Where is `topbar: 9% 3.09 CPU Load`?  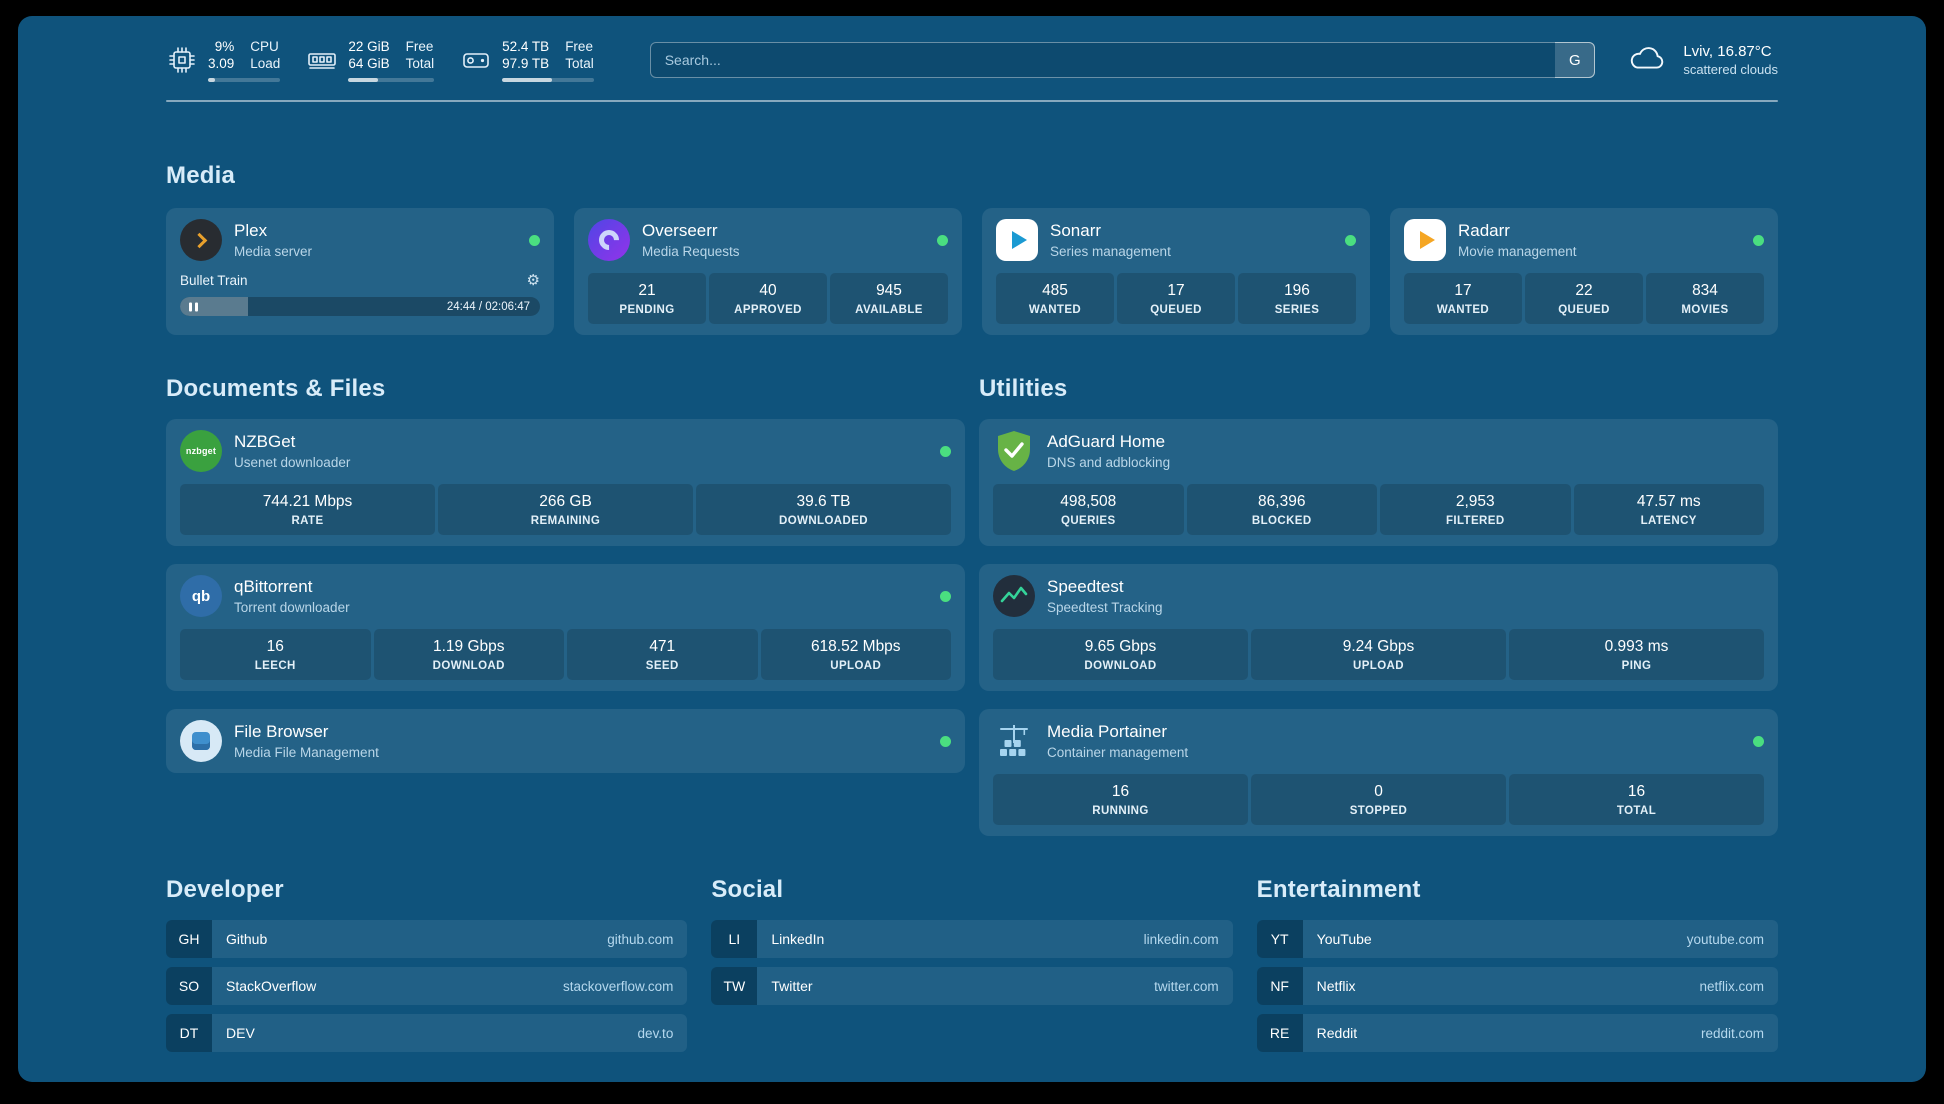
topbar: 9% 3.09 CPU Load is located at coordinates (972, 60).